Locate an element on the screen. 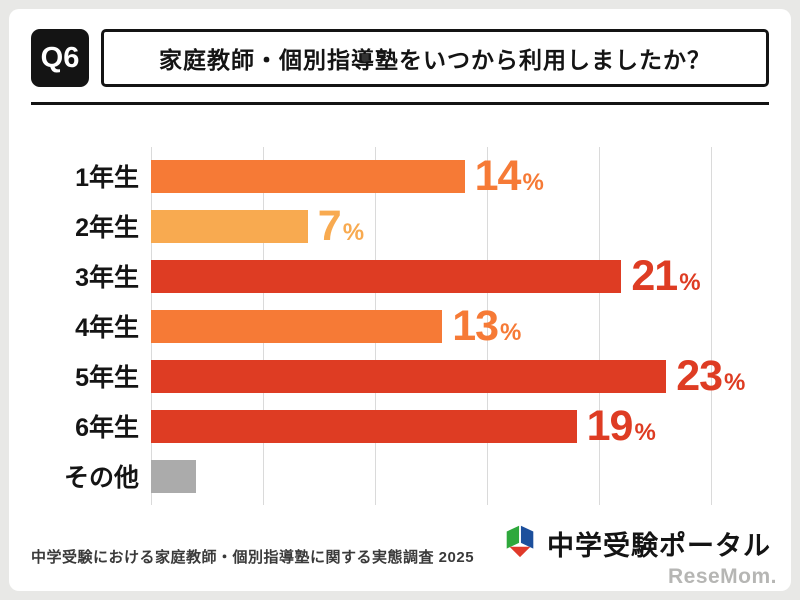 This screenshot has height=600, width=800. plot-area is located at coordinates (460, 476).